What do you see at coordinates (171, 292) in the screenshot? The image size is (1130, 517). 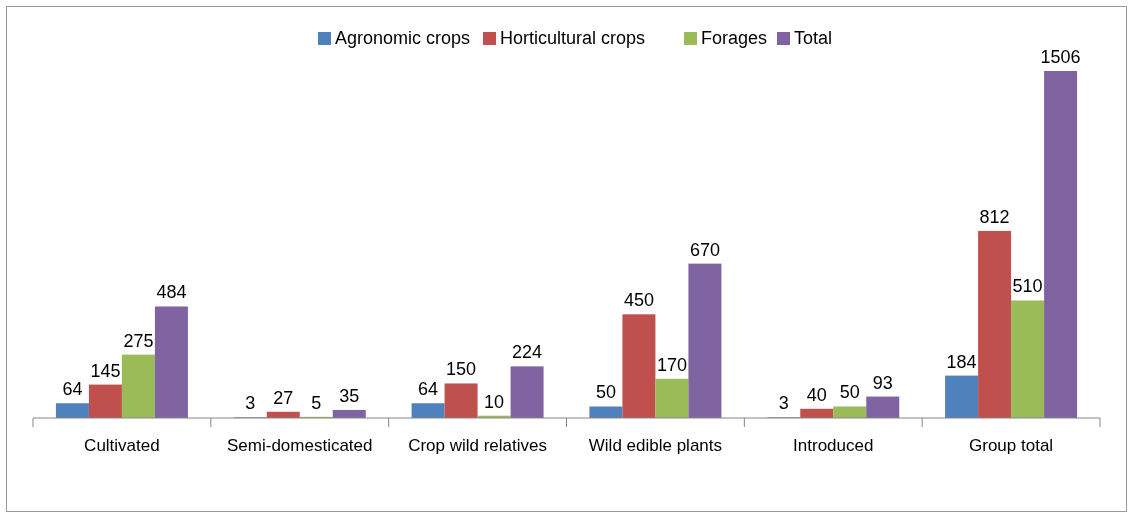 I see `data-label: 484` at bounding box center [171, 292].